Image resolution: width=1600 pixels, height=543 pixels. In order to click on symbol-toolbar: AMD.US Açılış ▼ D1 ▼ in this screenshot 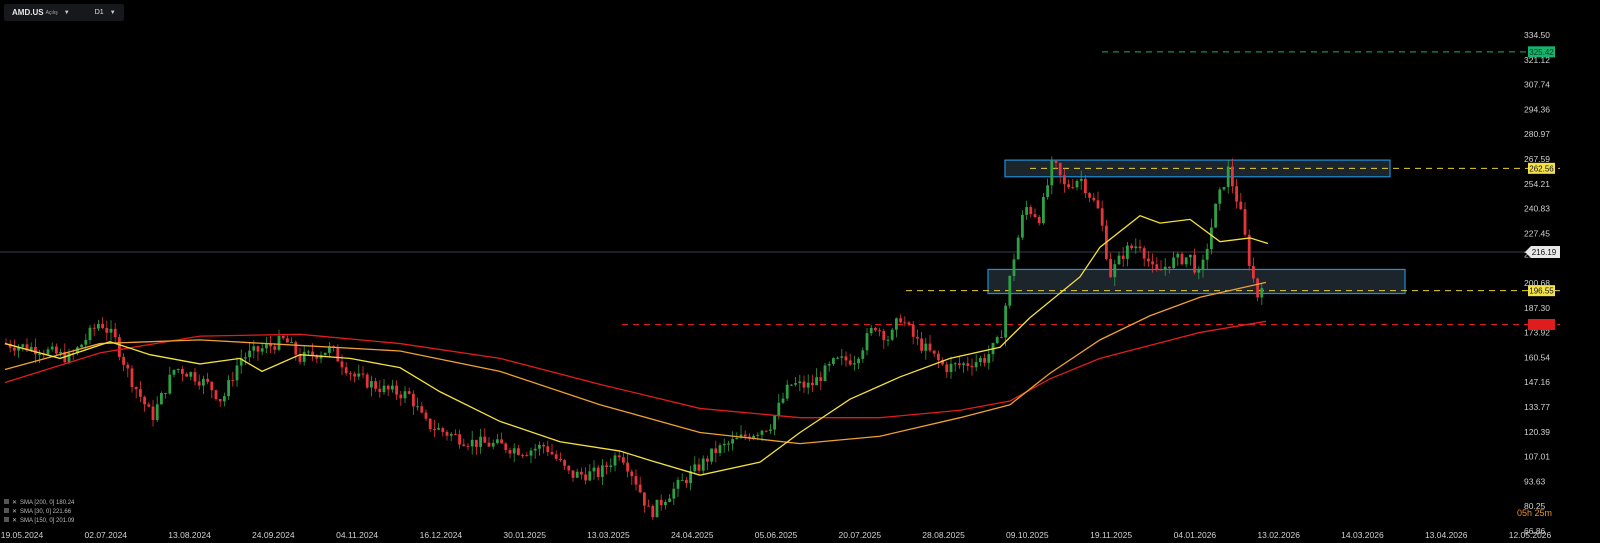, I will do `click(64, 12)`.